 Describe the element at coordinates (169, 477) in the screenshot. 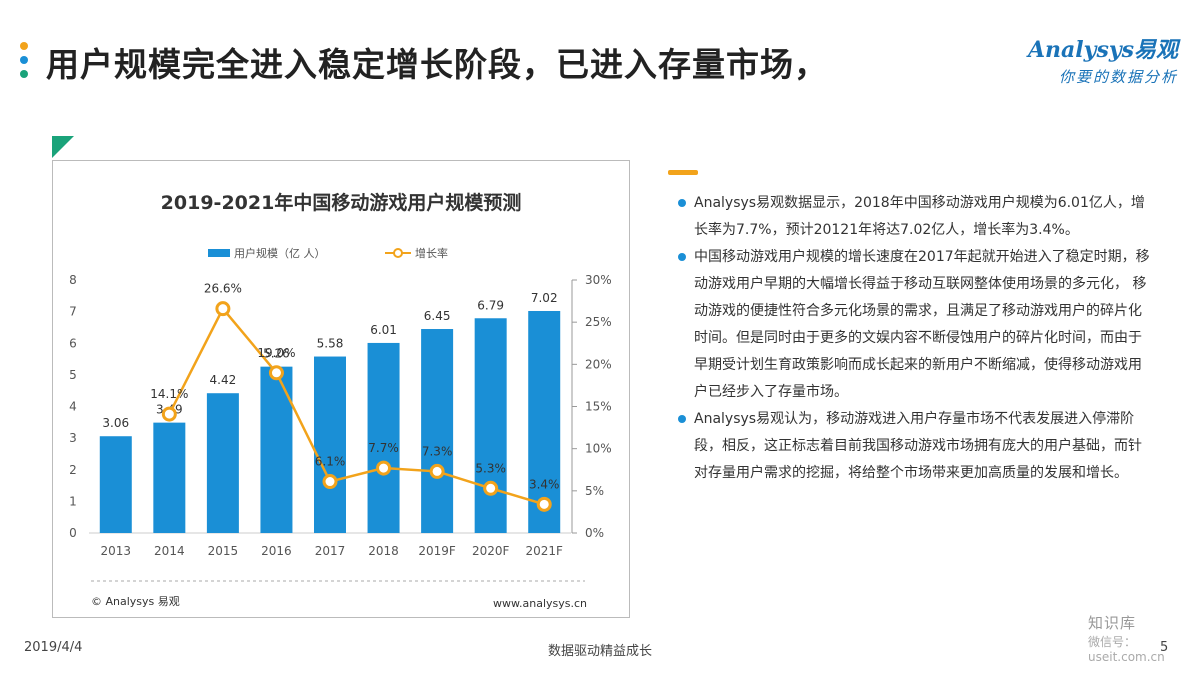

I see `bar-2014` at that location.